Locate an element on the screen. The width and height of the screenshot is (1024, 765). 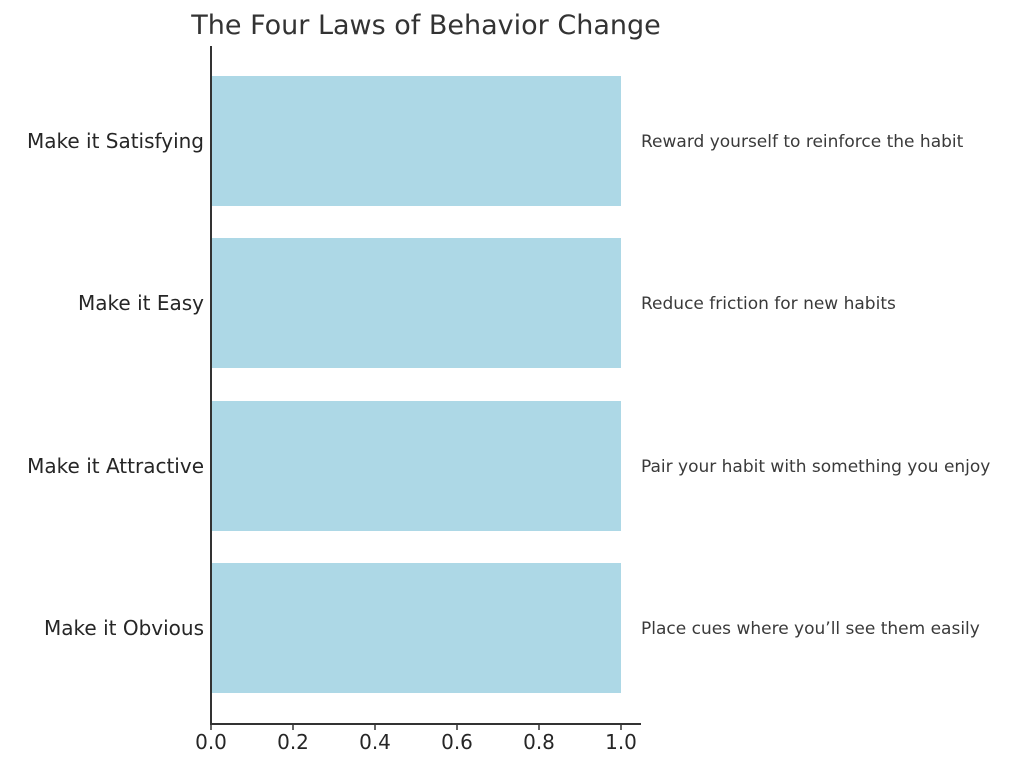
bar-make-it-attractive is located at coordinates (416, 466).